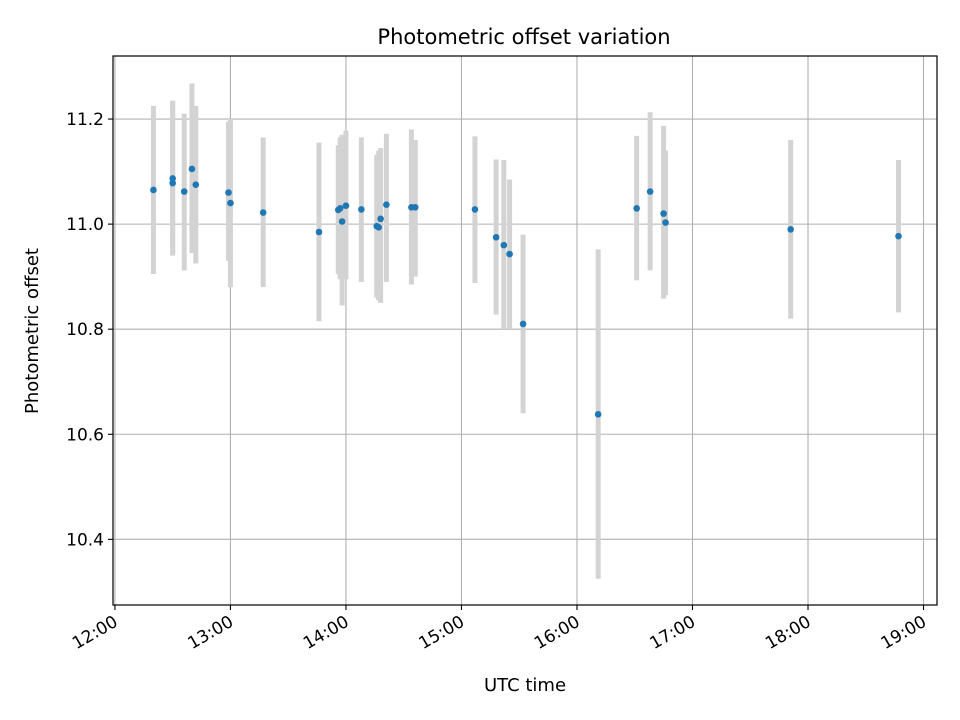 The width and height of the screenshot is (960, 720). What do you see at coordinates (32, 331) in the screenshot?
I see `y-axis-label: Photometric offset` at bounding box center [32, 331].